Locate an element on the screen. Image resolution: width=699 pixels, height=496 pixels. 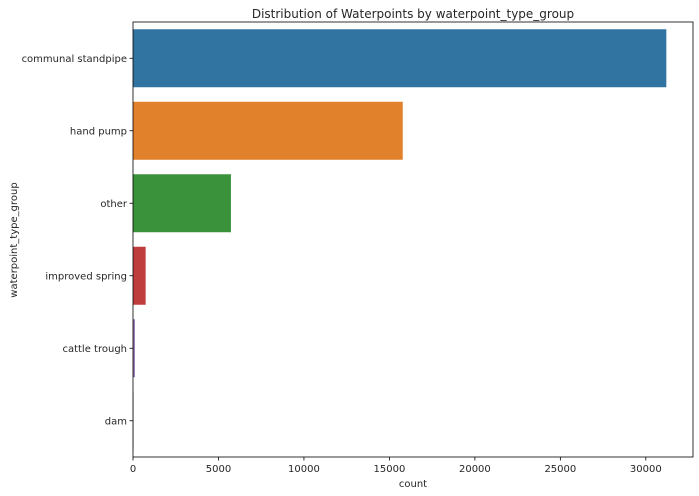
x-tick-label: 25000 is located at coordinates (560, 469).